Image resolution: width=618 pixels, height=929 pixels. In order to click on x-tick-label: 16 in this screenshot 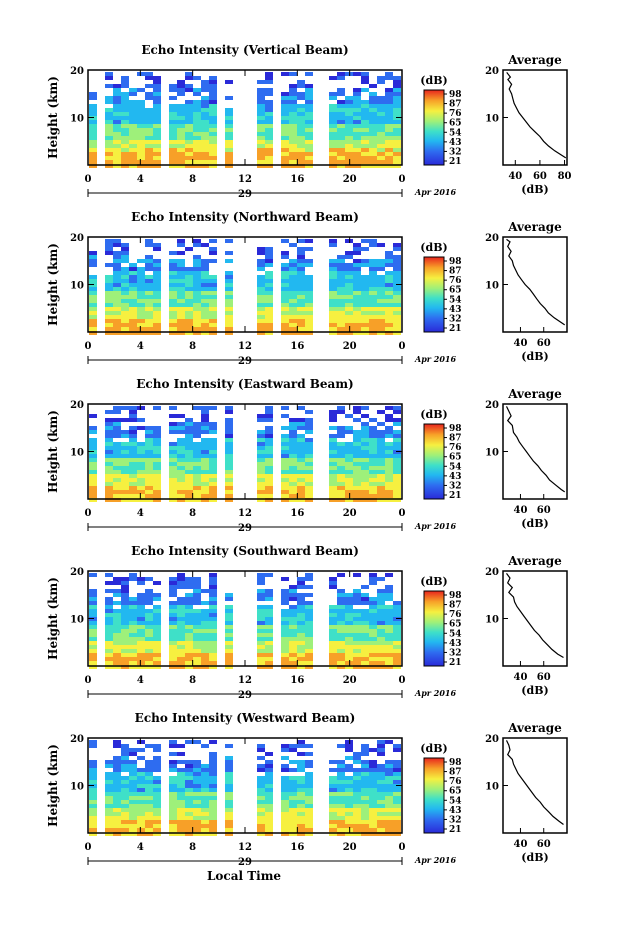, I will do `click(297, 513)`.